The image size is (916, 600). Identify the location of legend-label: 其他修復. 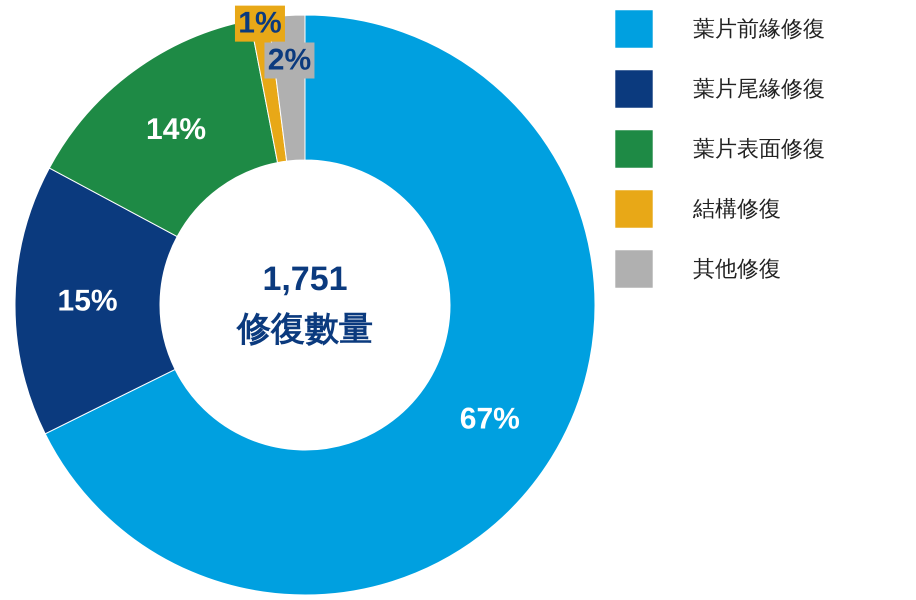
(737, 268).